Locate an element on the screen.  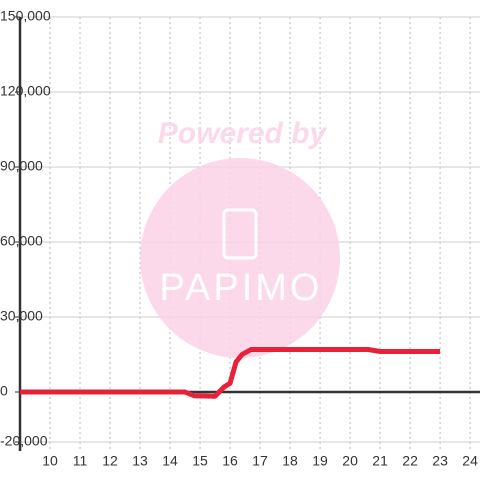
x-tick-label: 17 is located at coordinates (260, 461).